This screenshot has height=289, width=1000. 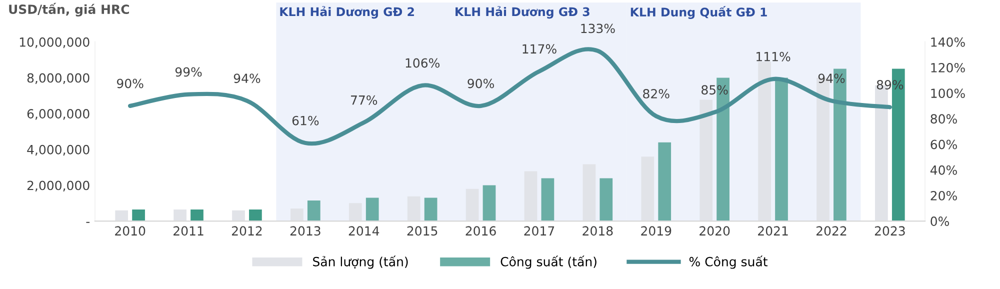 I want to click on y-axis-title: USD/tấn, giá HRC, so click(x=69, y=9).